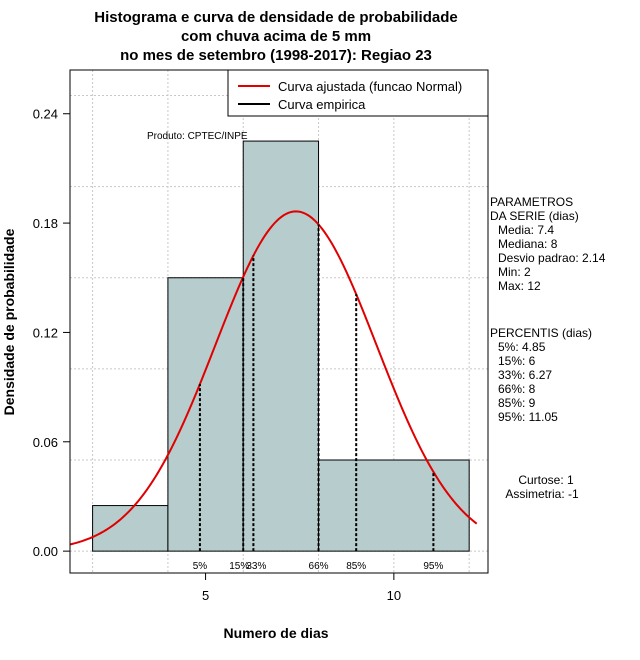 This screenshot has width=640, height=660. What do you see at coordinates (525, 375) in the screenshot?
I see `percentil-33: 33%: 6.27` at bounding box center [525, 375].